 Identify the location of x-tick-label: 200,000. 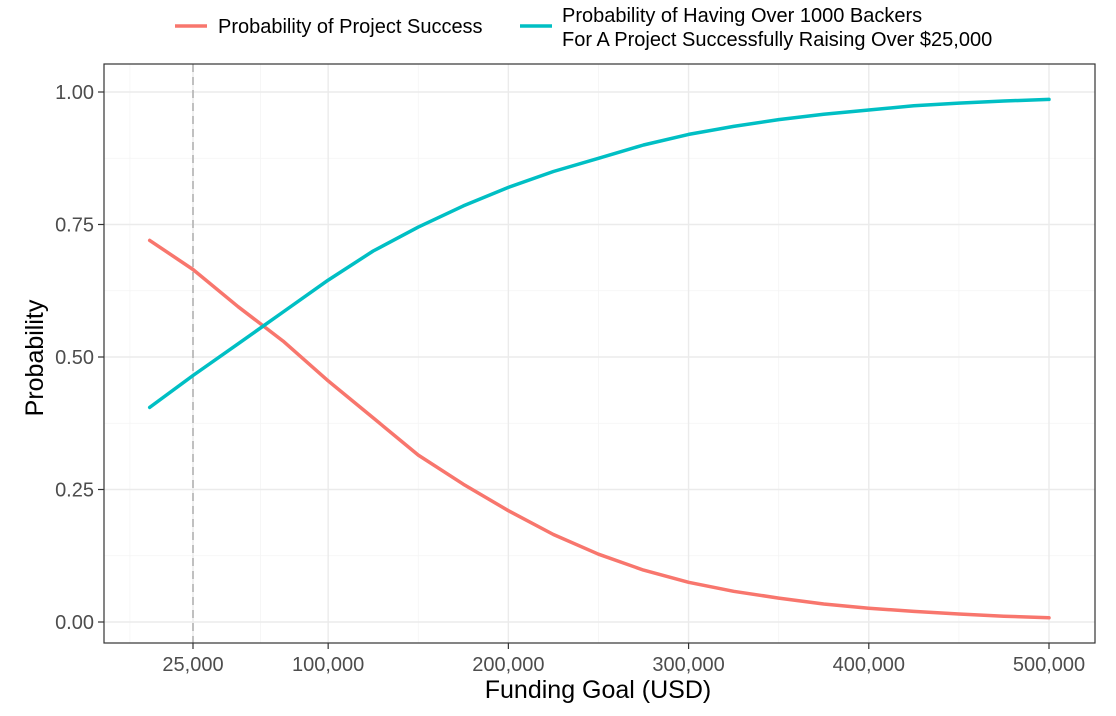
(508, 665).